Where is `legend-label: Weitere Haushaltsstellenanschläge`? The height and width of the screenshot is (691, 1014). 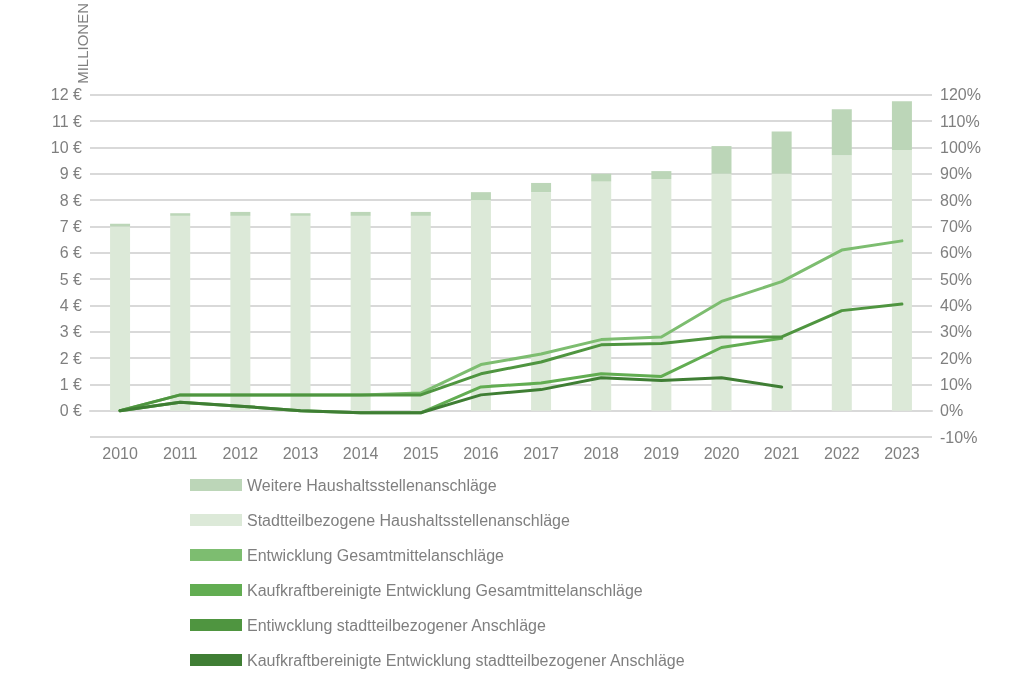 legend-label: Weitere Haushaltsstellenanschläge is located at coordinates (372, 485).